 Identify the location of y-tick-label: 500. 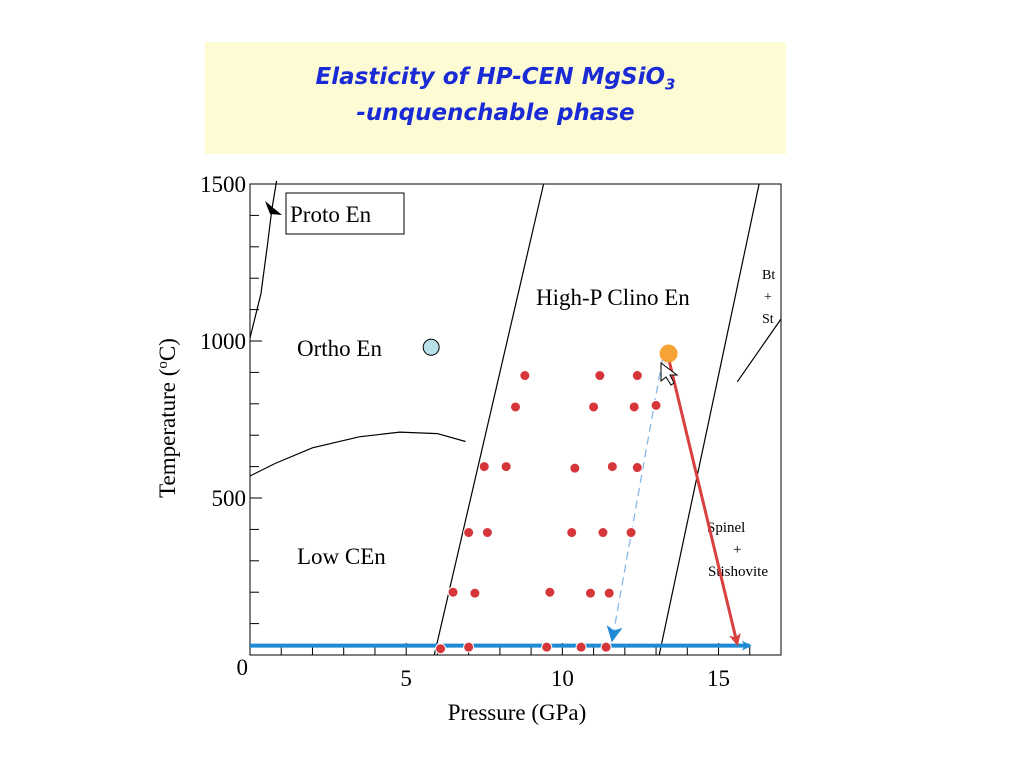
(229, 498).